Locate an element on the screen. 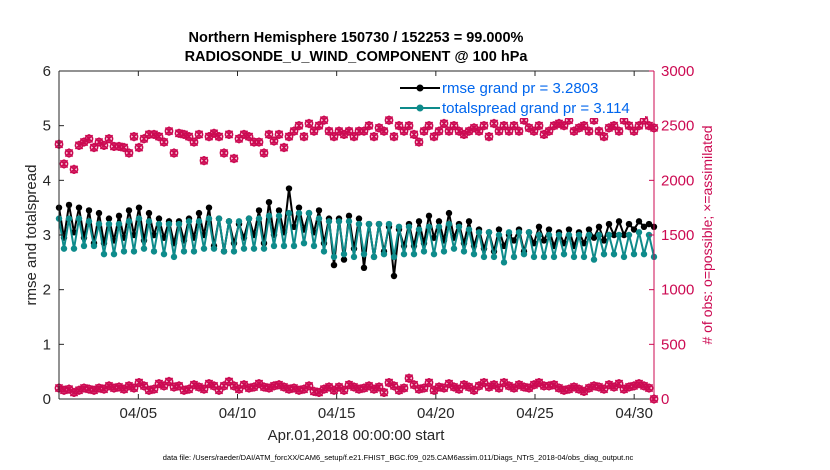 The height and width of the screenshot is (470, 830). y-tick-label-left: 4 is located at coordinates (47, 180).